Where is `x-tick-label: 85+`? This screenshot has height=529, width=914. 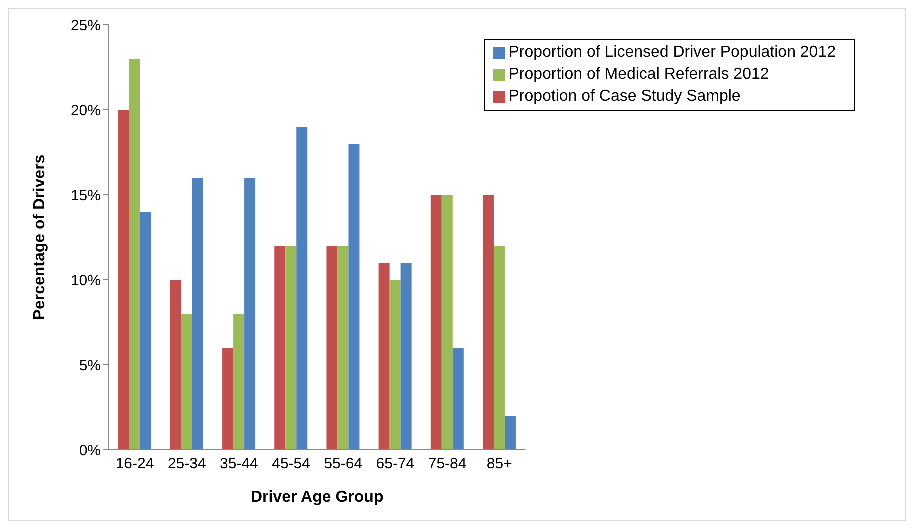 x-tick-label: 85+ is located at coordinates (499, 464).